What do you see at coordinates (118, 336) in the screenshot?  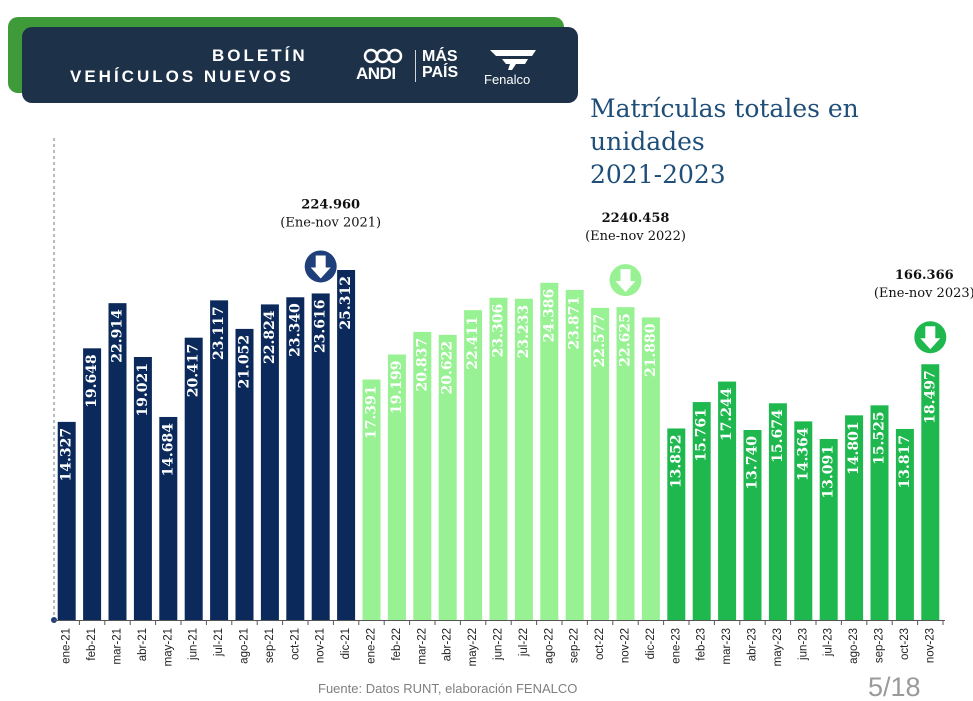 I see `value-label-mar-21: 22.914` at bounding box center [118, 336].